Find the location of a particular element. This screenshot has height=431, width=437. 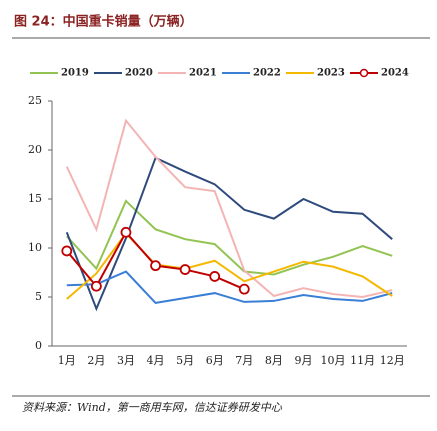

x-tick-label: 9月 is located at coordinates (303, 360).